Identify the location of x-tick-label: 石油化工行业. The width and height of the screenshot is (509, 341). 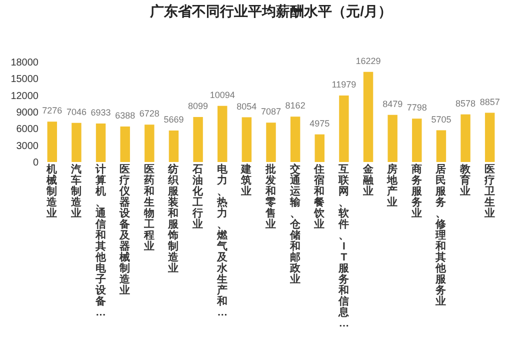
(198, 197).